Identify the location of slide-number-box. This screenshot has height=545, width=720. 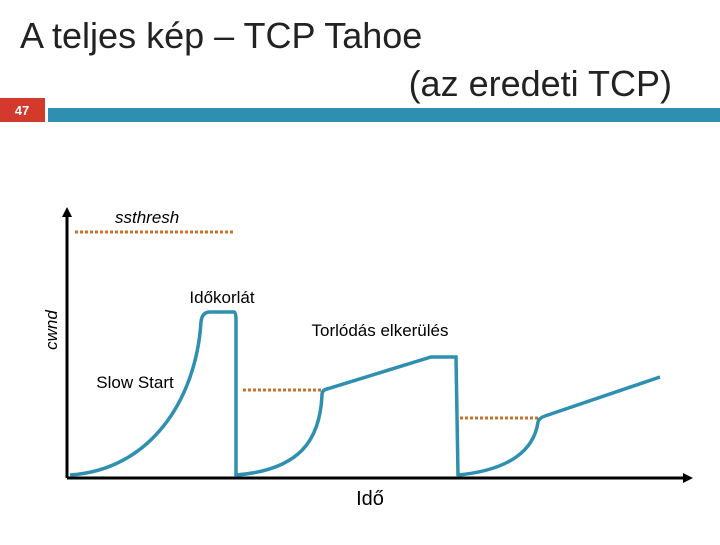
(22, 110).